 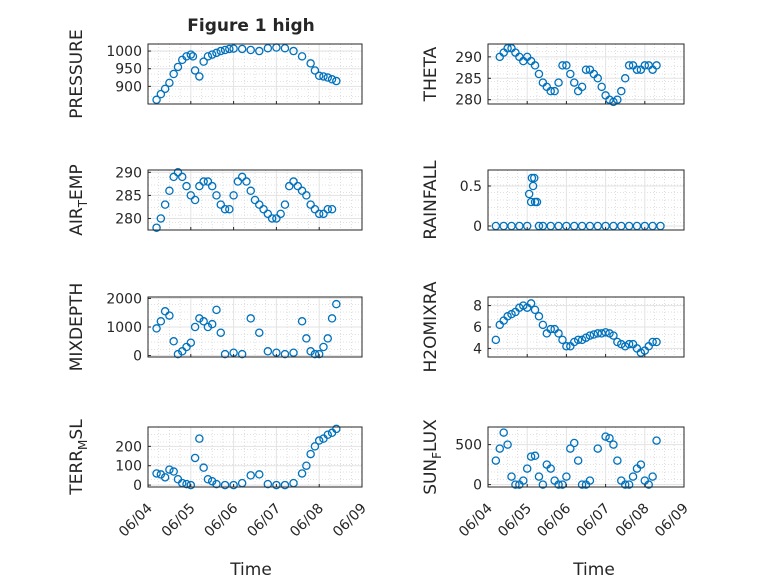 I want to click on y-tick-label: 0.5, so click(x=471, y=187).